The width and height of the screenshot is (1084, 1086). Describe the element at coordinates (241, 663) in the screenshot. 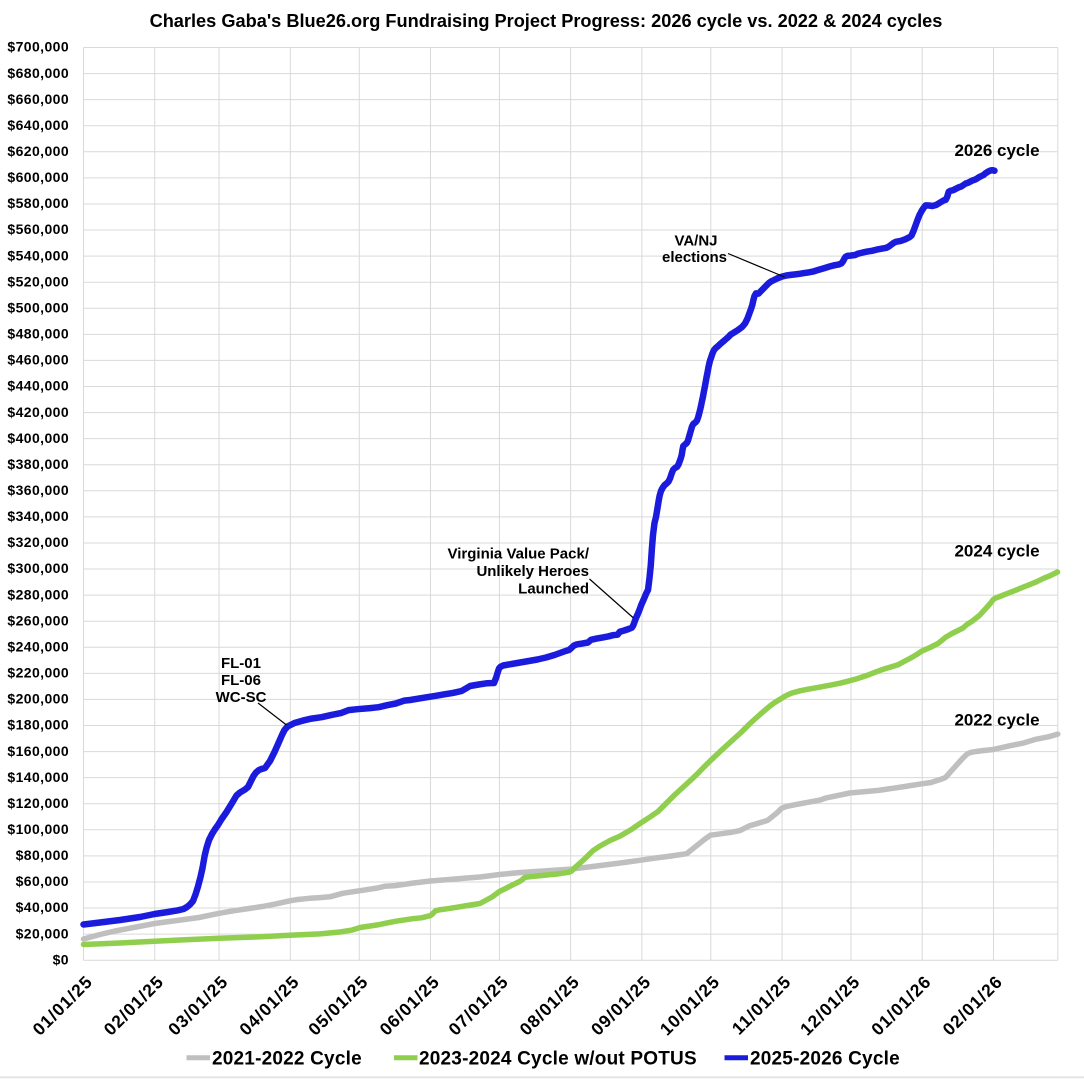

I see `svg-text: FL-01` at that location.